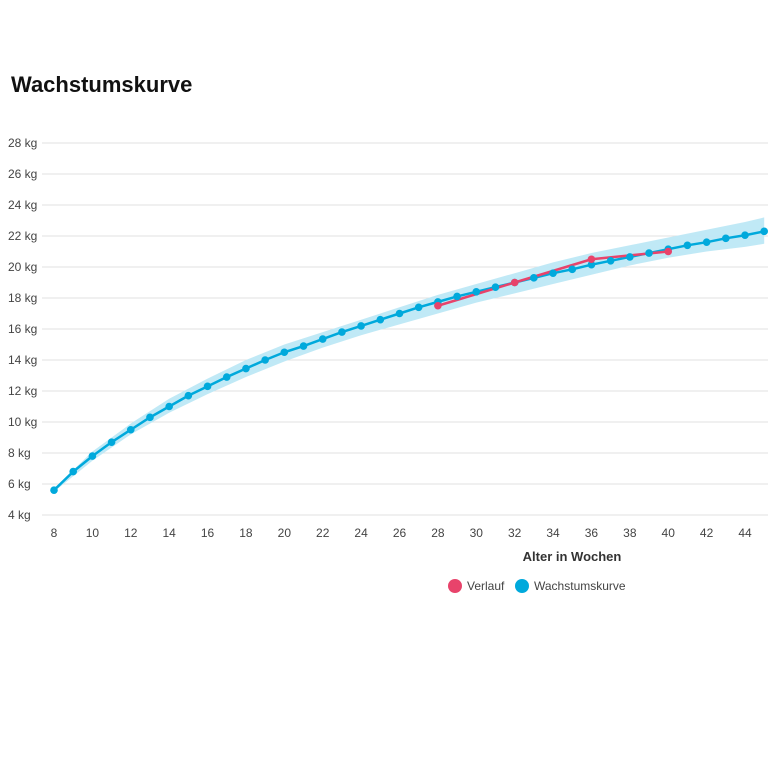  Describe the element at coordinates (208, 533) in the screenshot. I see `x-tick-label: 16` at that location.